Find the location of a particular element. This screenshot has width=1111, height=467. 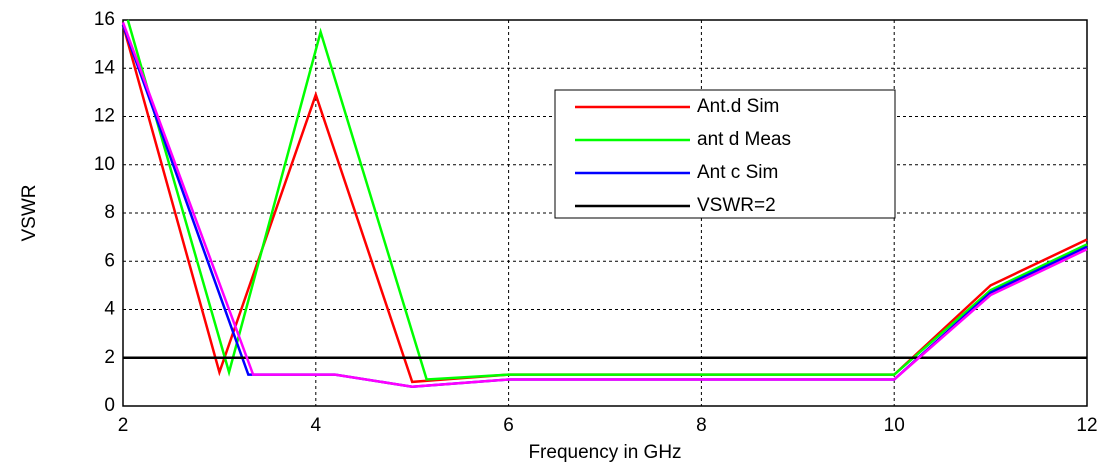

legend-box is located at coordinates (725, 154).